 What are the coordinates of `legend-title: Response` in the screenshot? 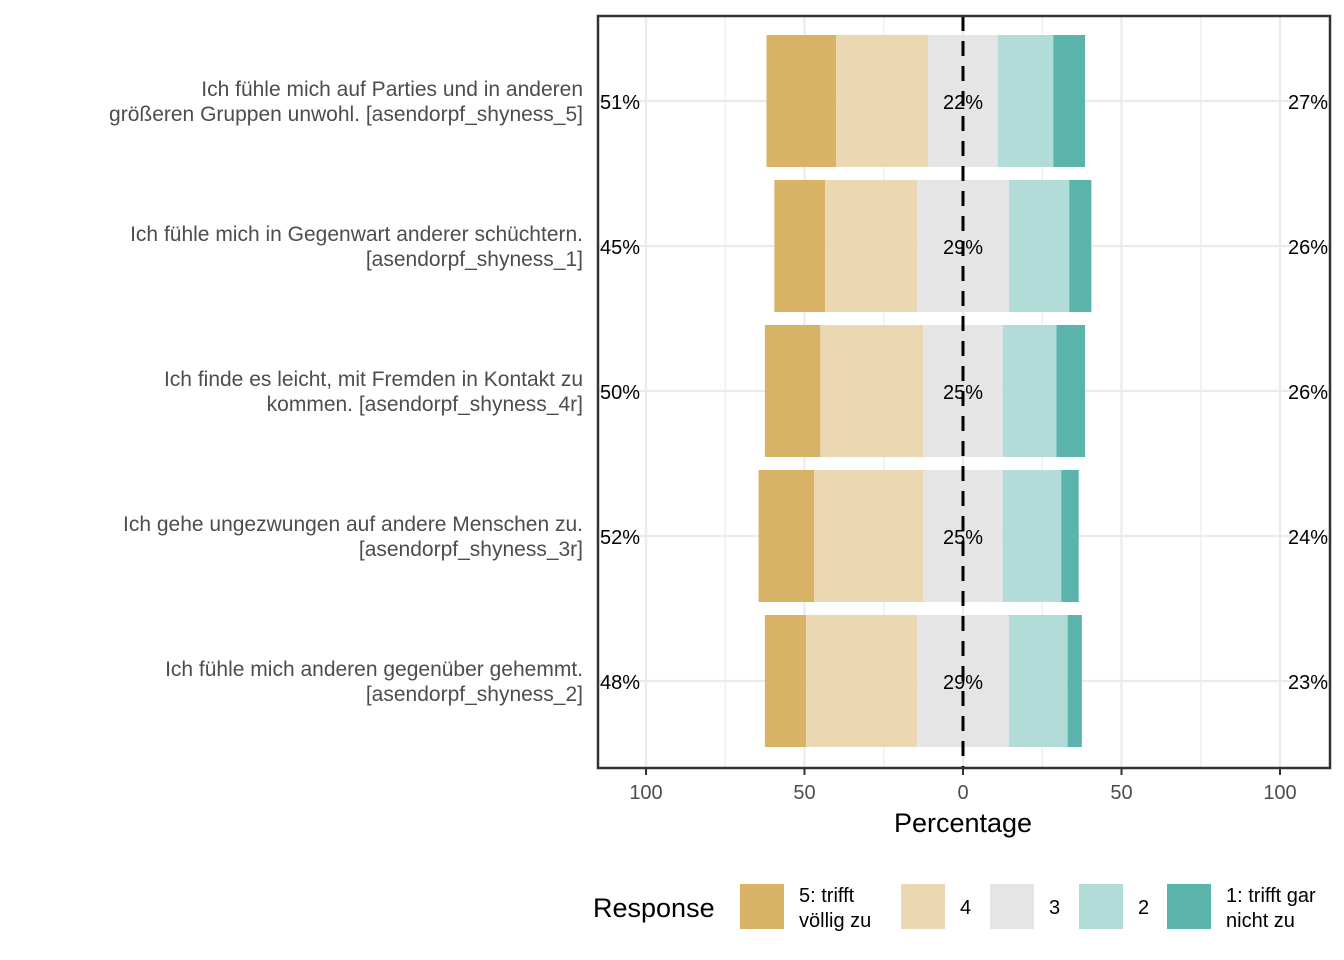 It's located at (654, 908).